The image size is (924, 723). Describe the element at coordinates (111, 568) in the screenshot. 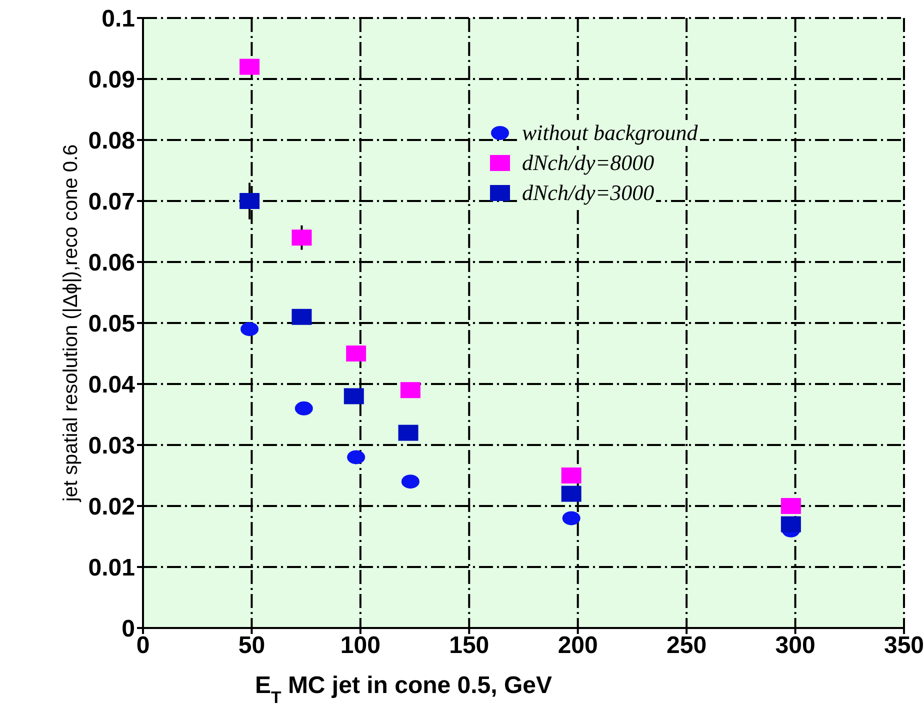

I see `y-tick-label: 0.01` at that location.